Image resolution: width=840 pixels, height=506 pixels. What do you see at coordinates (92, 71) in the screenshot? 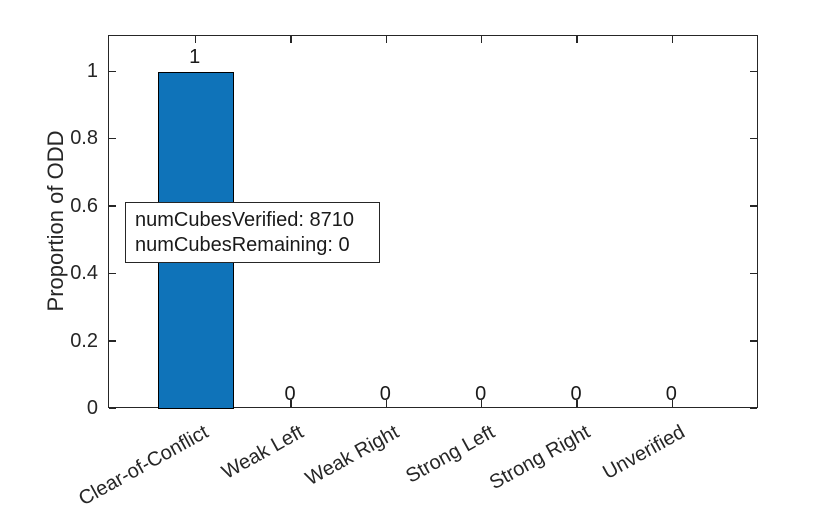
I see `y-tick-label: 1` at bounding box center [92, 71].